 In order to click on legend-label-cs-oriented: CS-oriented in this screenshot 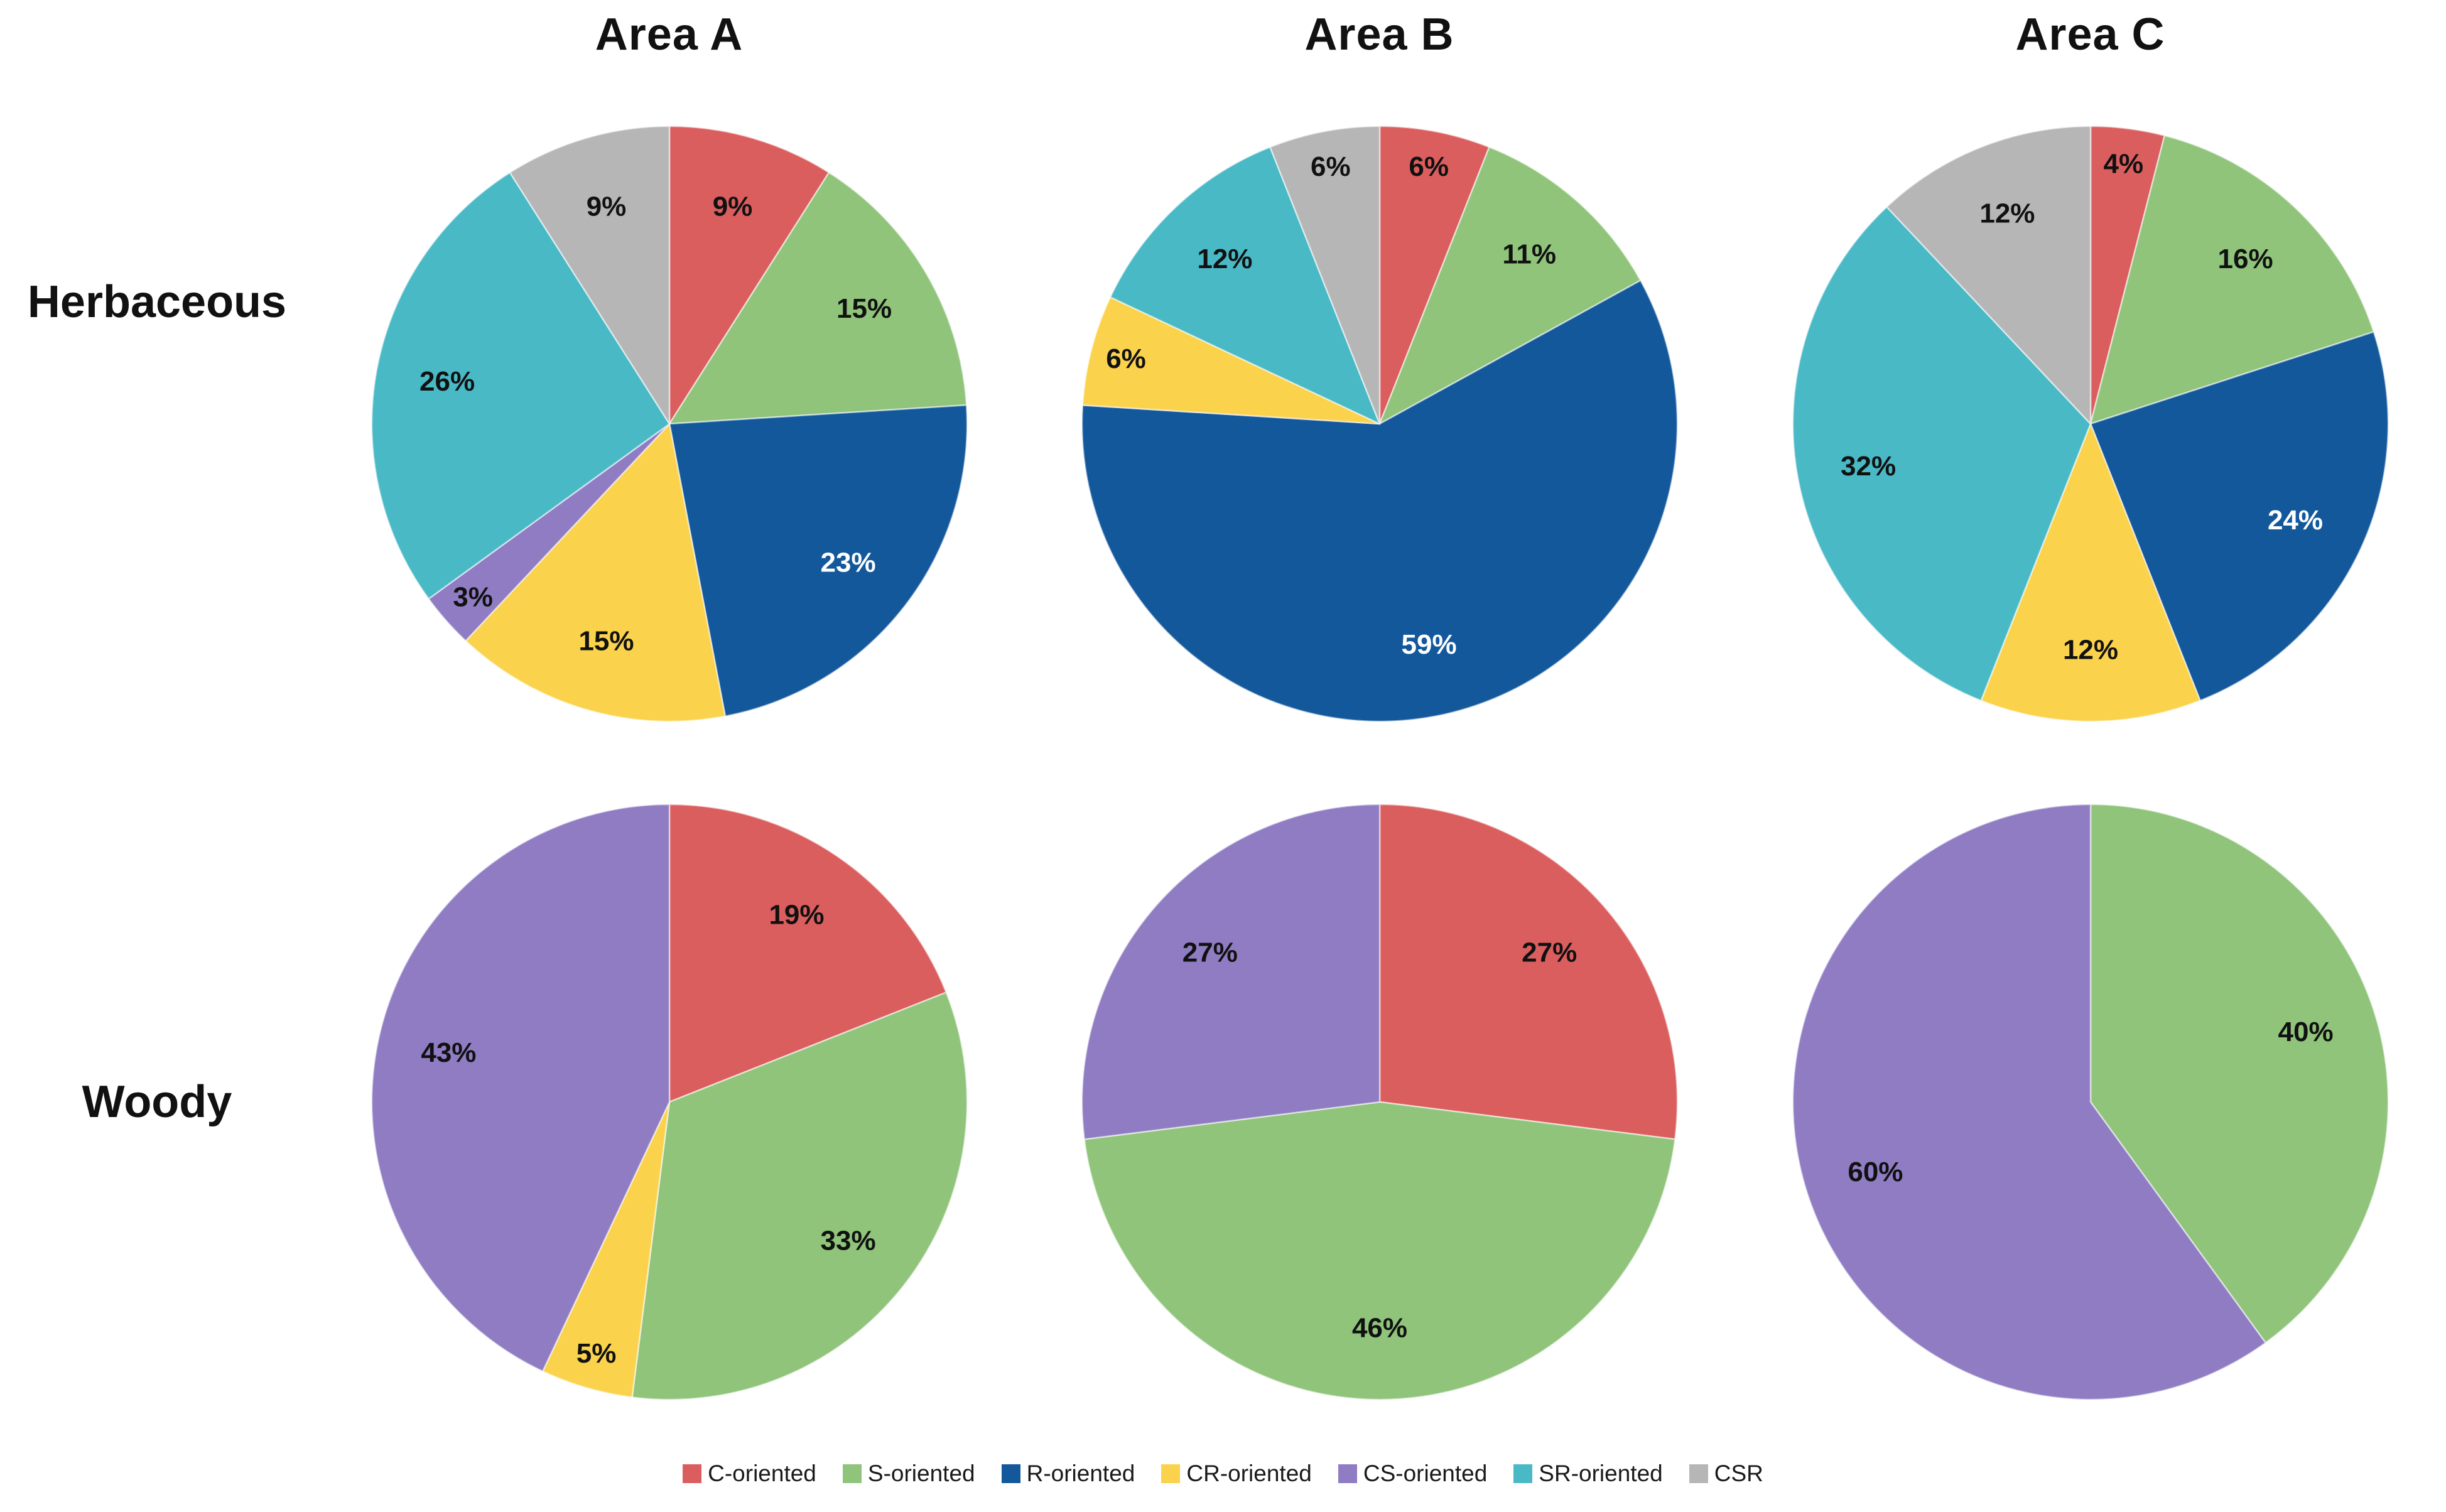, I will do `click(1426, 1473)`.